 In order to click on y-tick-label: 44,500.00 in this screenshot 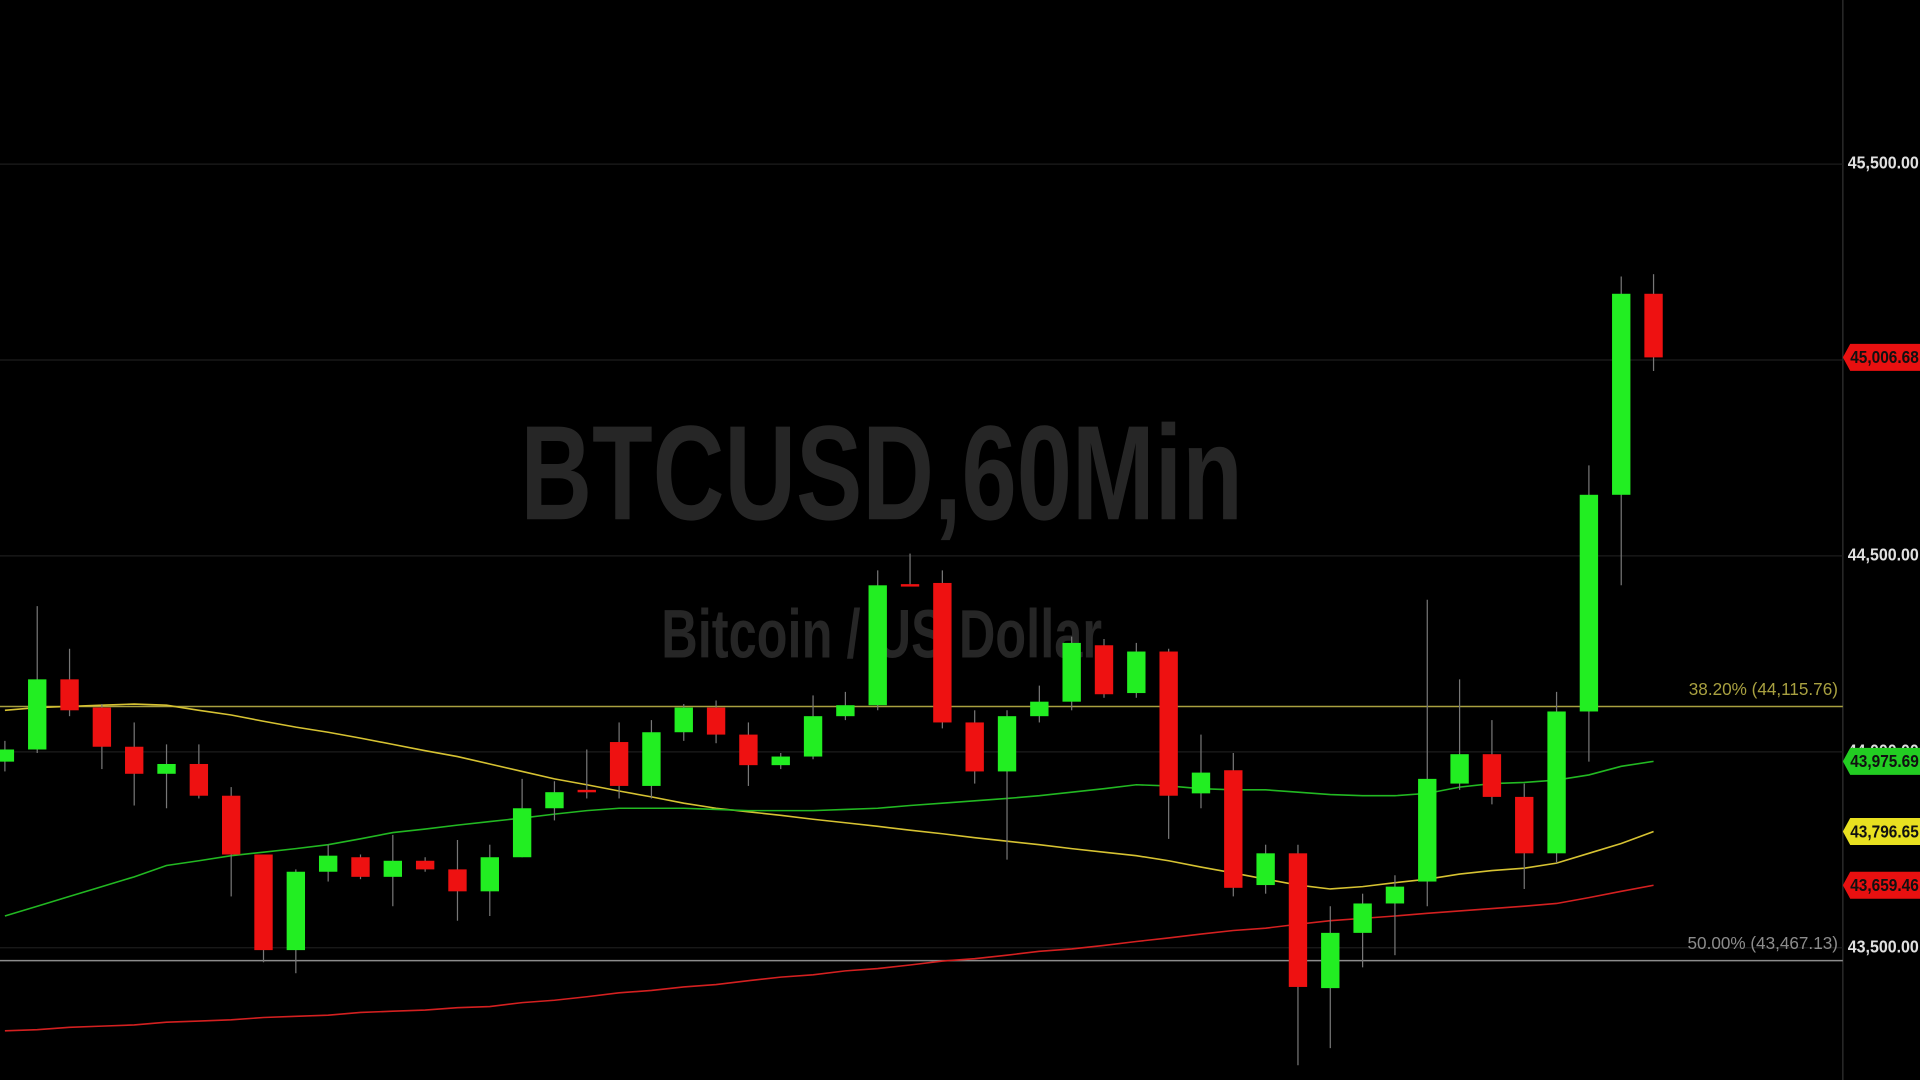, I will do `click(1883, 554)`.